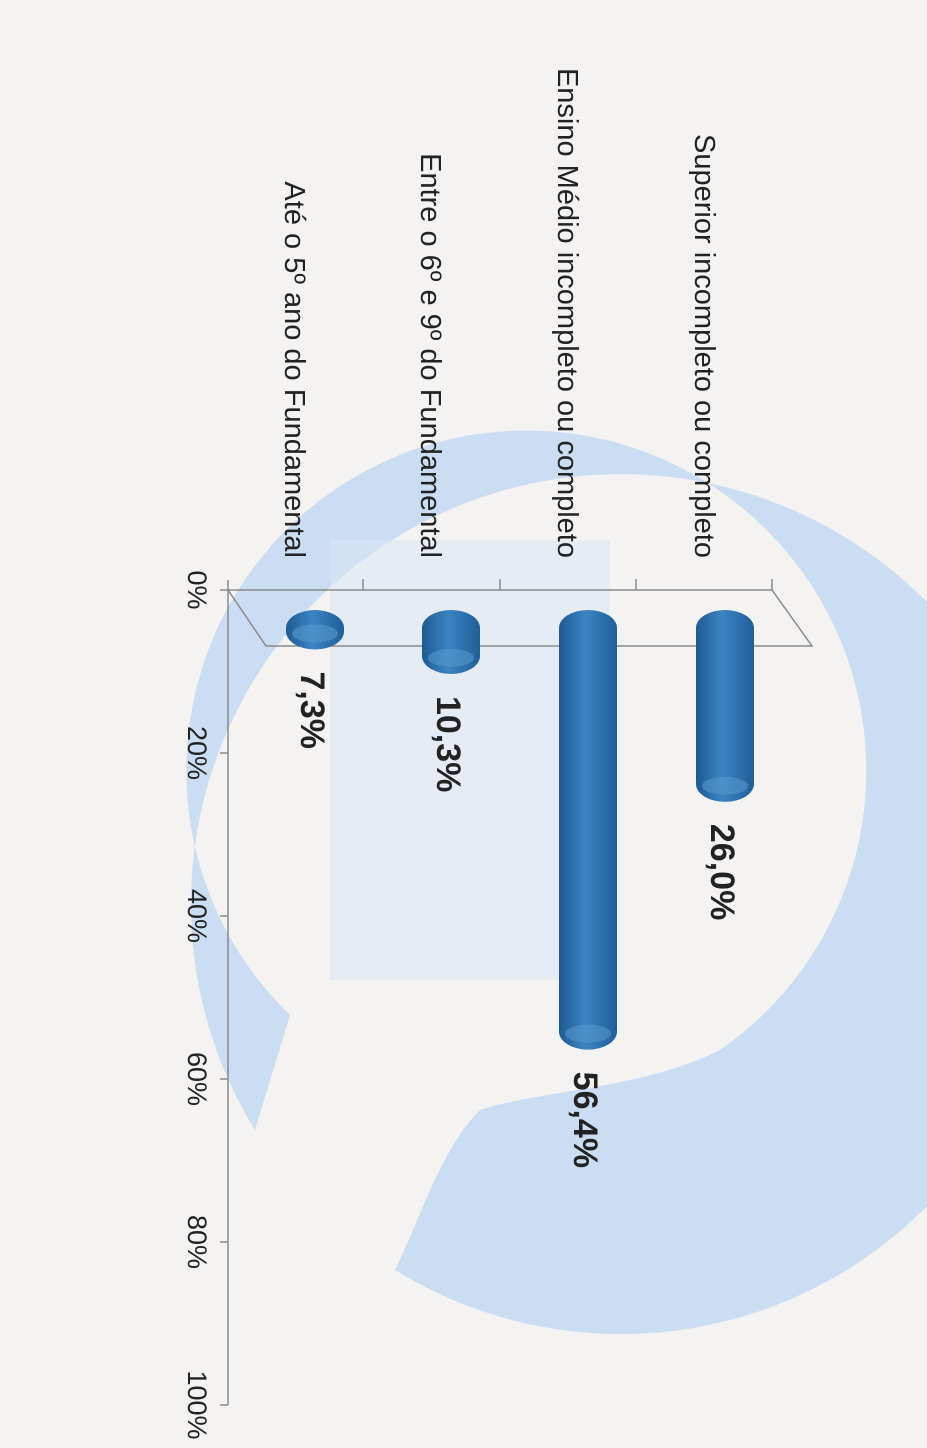 The width and height of the screenshot is (927, 1448). Describe the element at coordinates (197, 1404) in the screenshot. I see `tick-label: 100%` at that location.